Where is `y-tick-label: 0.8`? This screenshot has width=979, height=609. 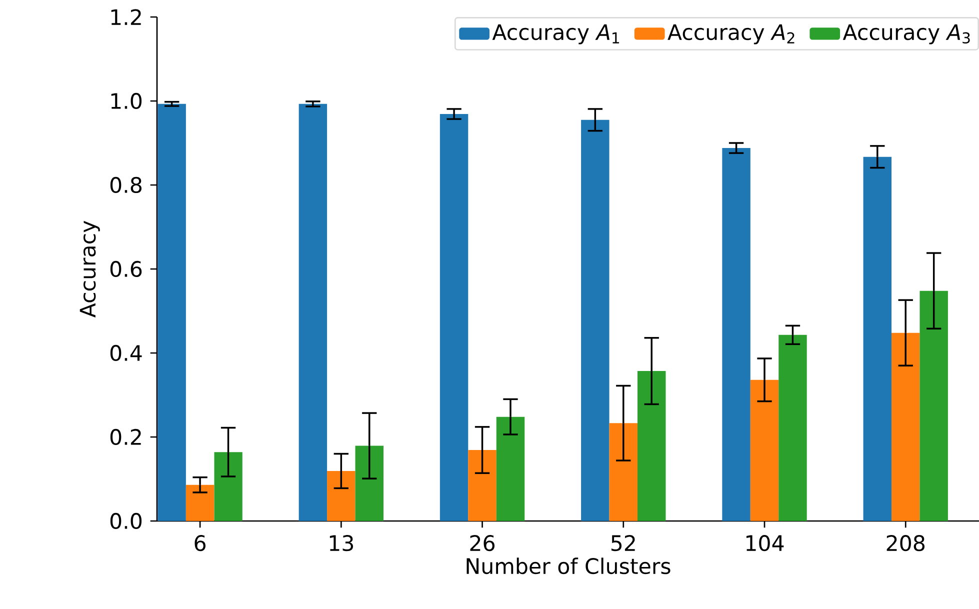 y-tick-label: 0.8 is located at coordinates (126, 185).